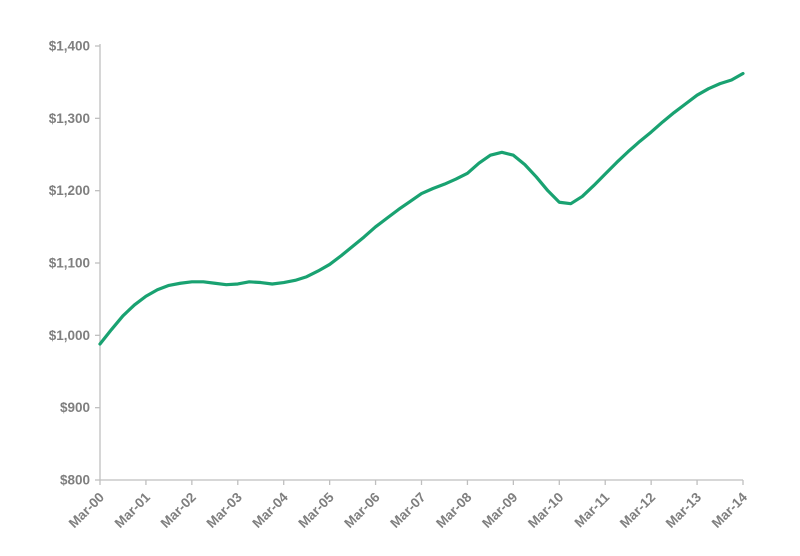 The height and width of the screenshot is (556, 800). What do you see at coordinates (75, 407) in the screenshot?
I see `y-axis-tick-label: $900` at bounding box center [75, 407].